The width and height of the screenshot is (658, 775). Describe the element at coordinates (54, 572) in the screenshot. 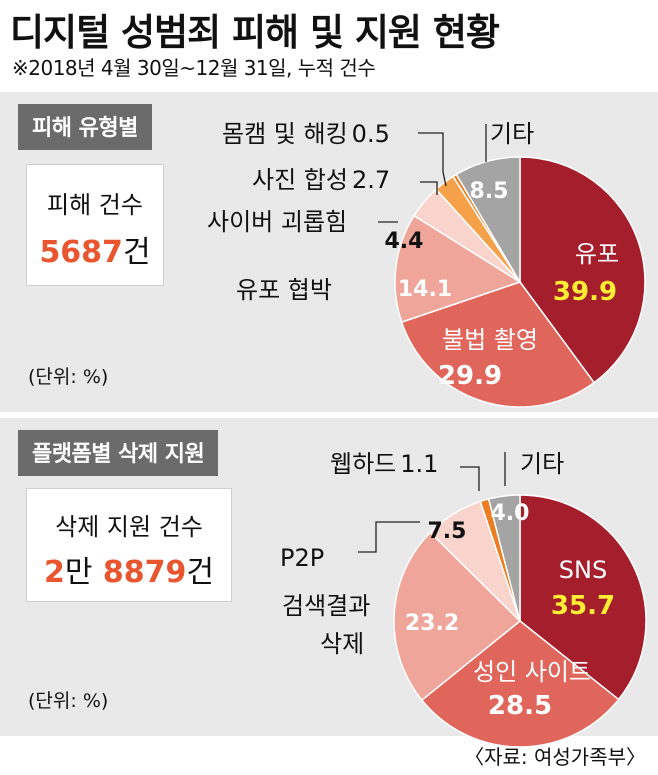

I see `deletion-count-number-a: 2` at that location.